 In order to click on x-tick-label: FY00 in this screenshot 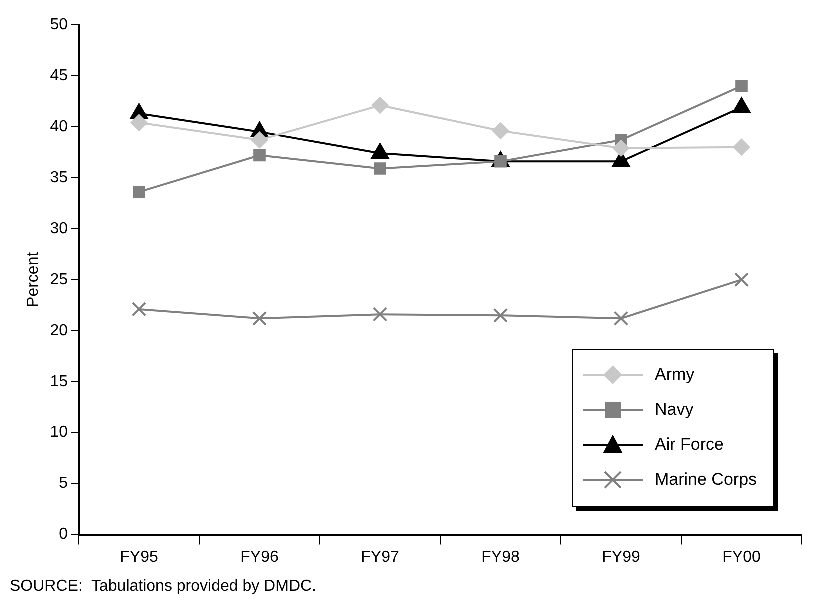, I will do `click(741, 557)`.